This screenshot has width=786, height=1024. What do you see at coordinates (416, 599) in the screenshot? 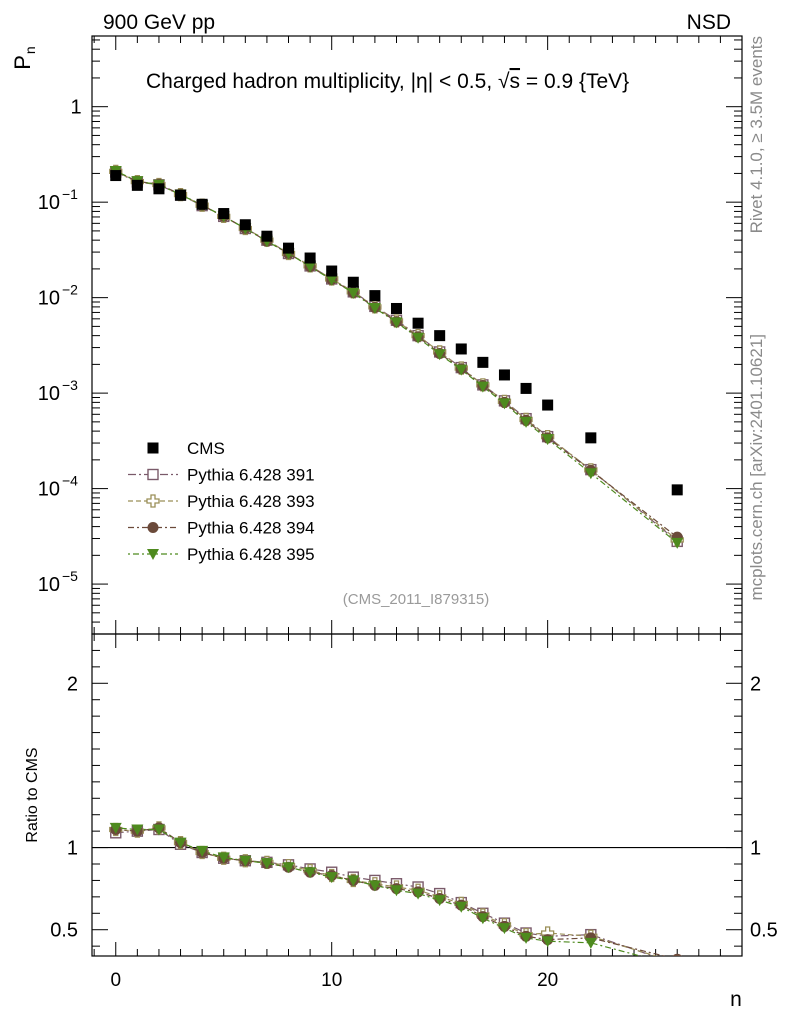
I see `analysis-watermark: (CMS_2011_I879315)` at bounding box center [416, 599].